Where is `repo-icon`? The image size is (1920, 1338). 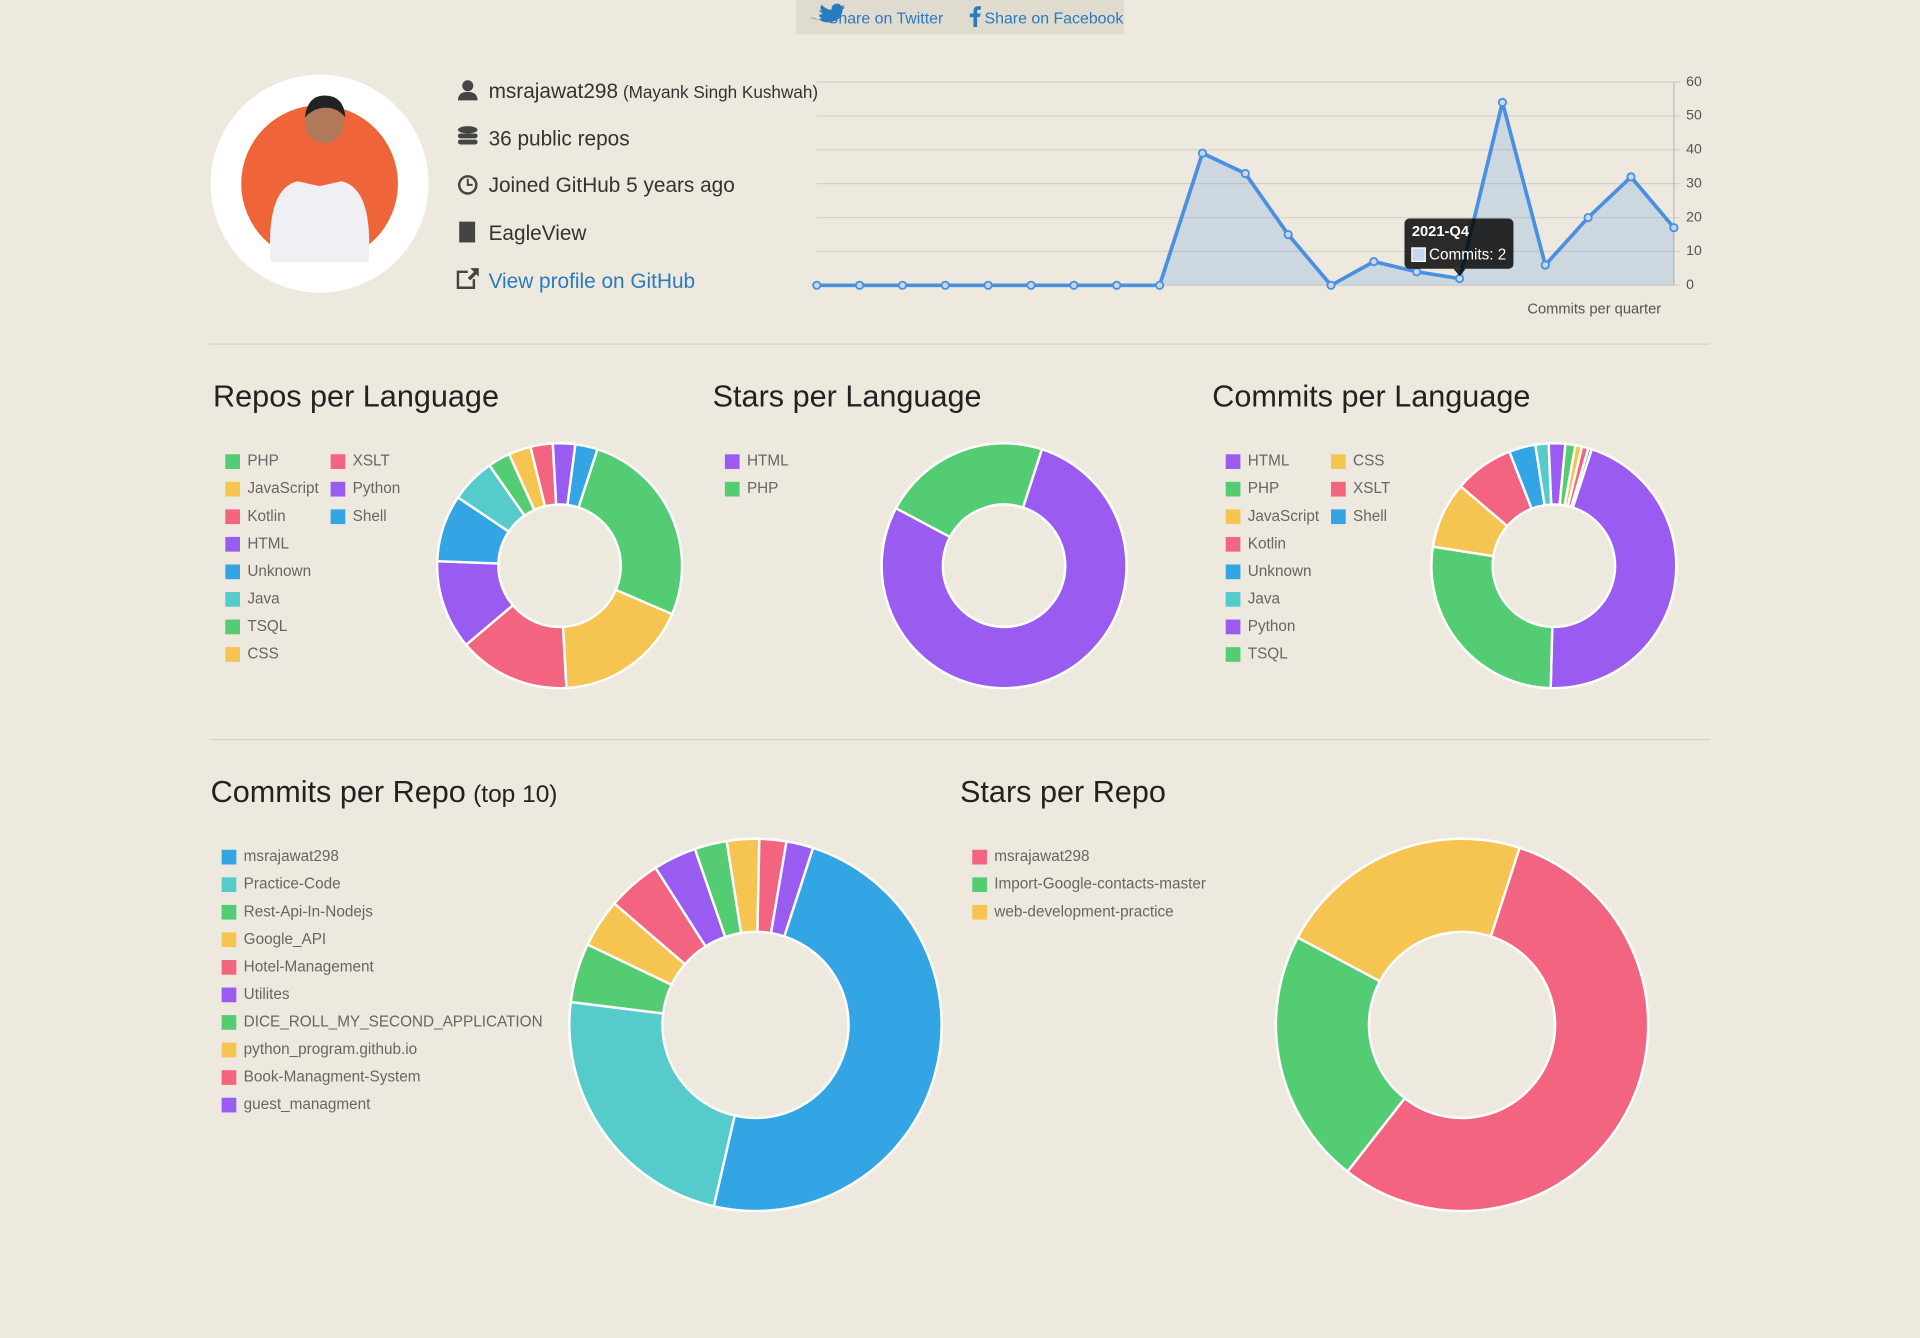
repo-icon is located at coordinates (467, 136).